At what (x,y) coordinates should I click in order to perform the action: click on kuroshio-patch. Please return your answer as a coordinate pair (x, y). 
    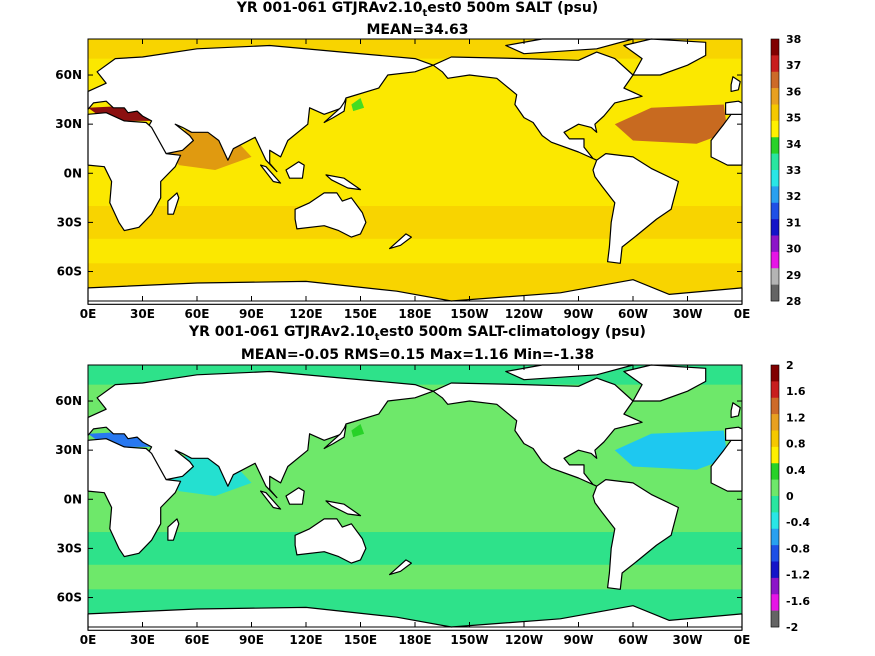
    Looking at the image, I should click on (358, 431).